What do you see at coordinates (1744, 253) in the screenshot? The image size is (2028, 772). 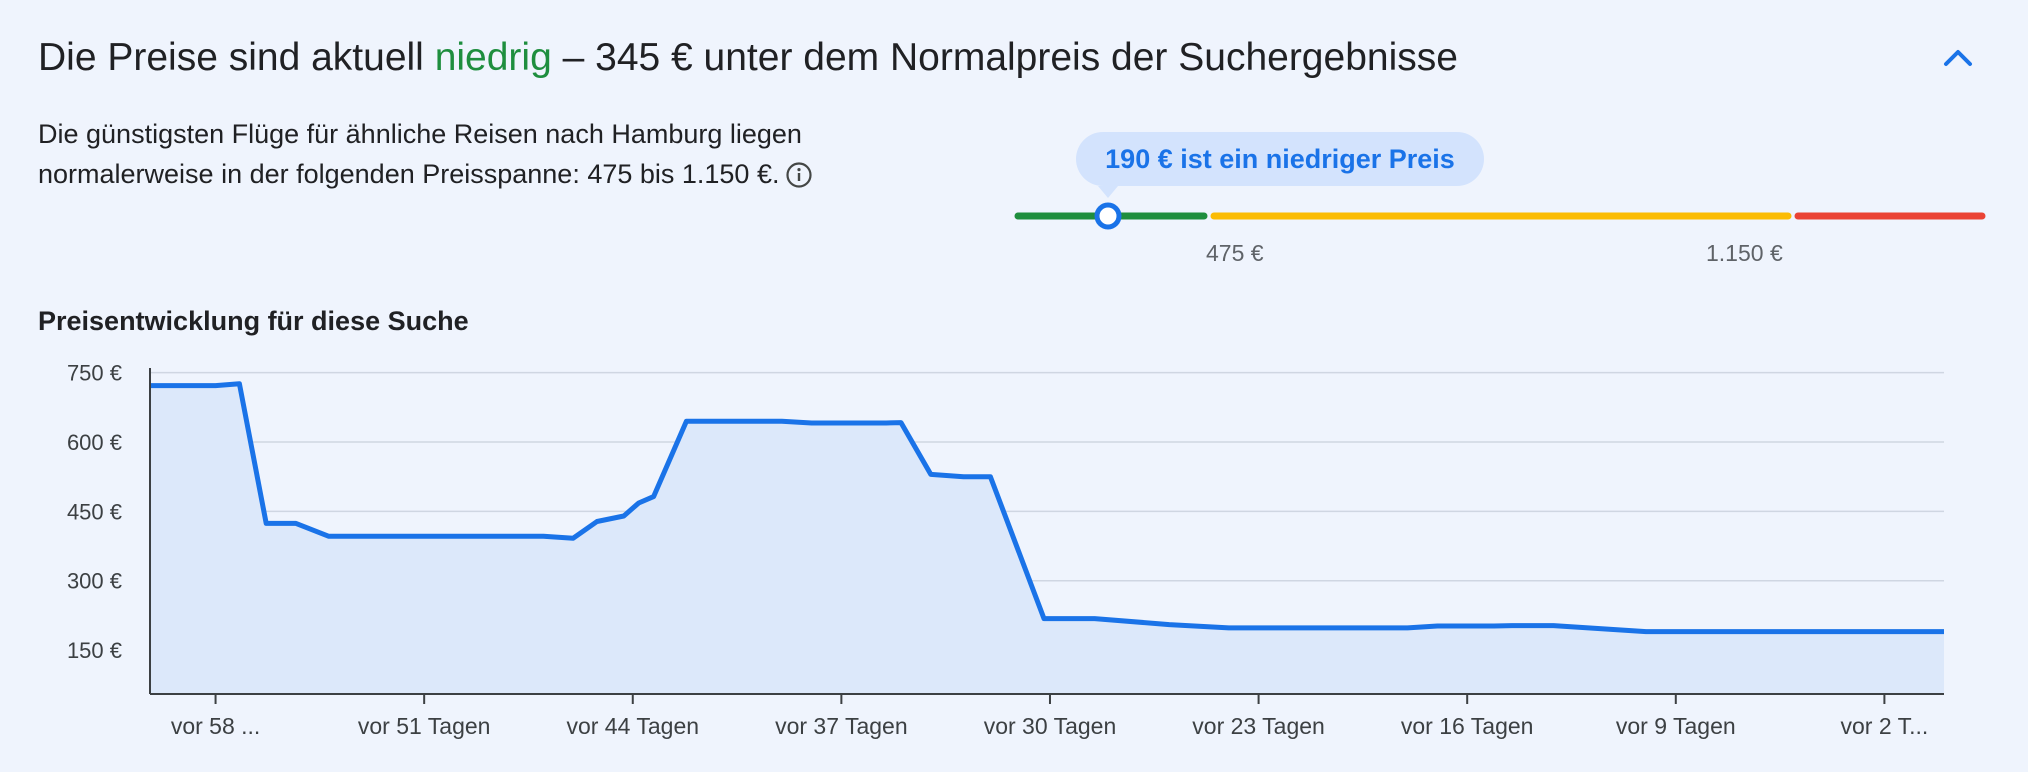 I see `range-high-label: 1.150 €` at bounding box center [1744, 253].